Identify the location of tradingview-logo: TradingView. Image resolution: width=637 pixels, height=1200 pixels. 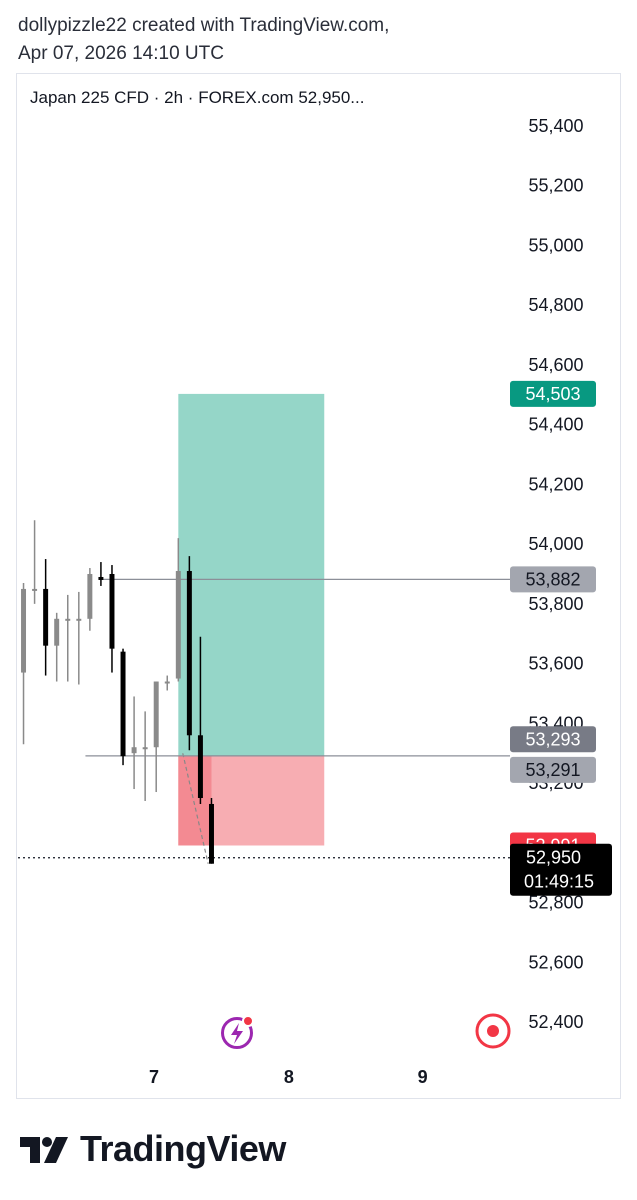
(152, 1149).